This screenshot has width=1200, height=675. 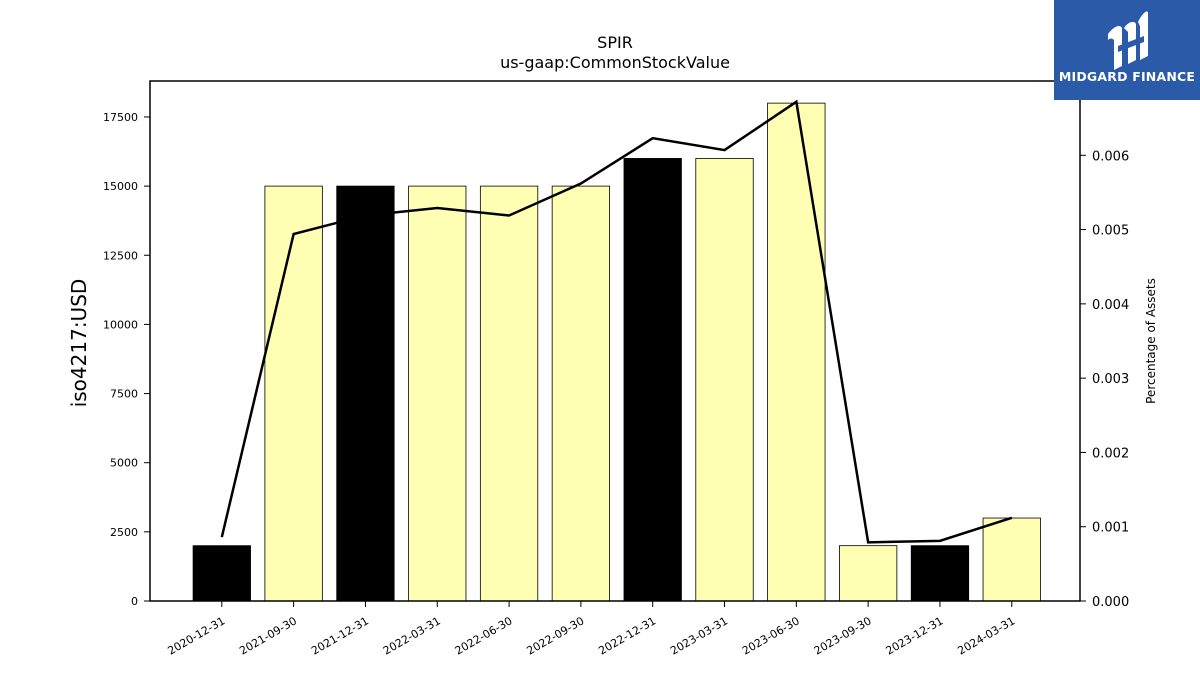 I want to click on y2-tick-label: 0.003, so click(x=1110, y=379).